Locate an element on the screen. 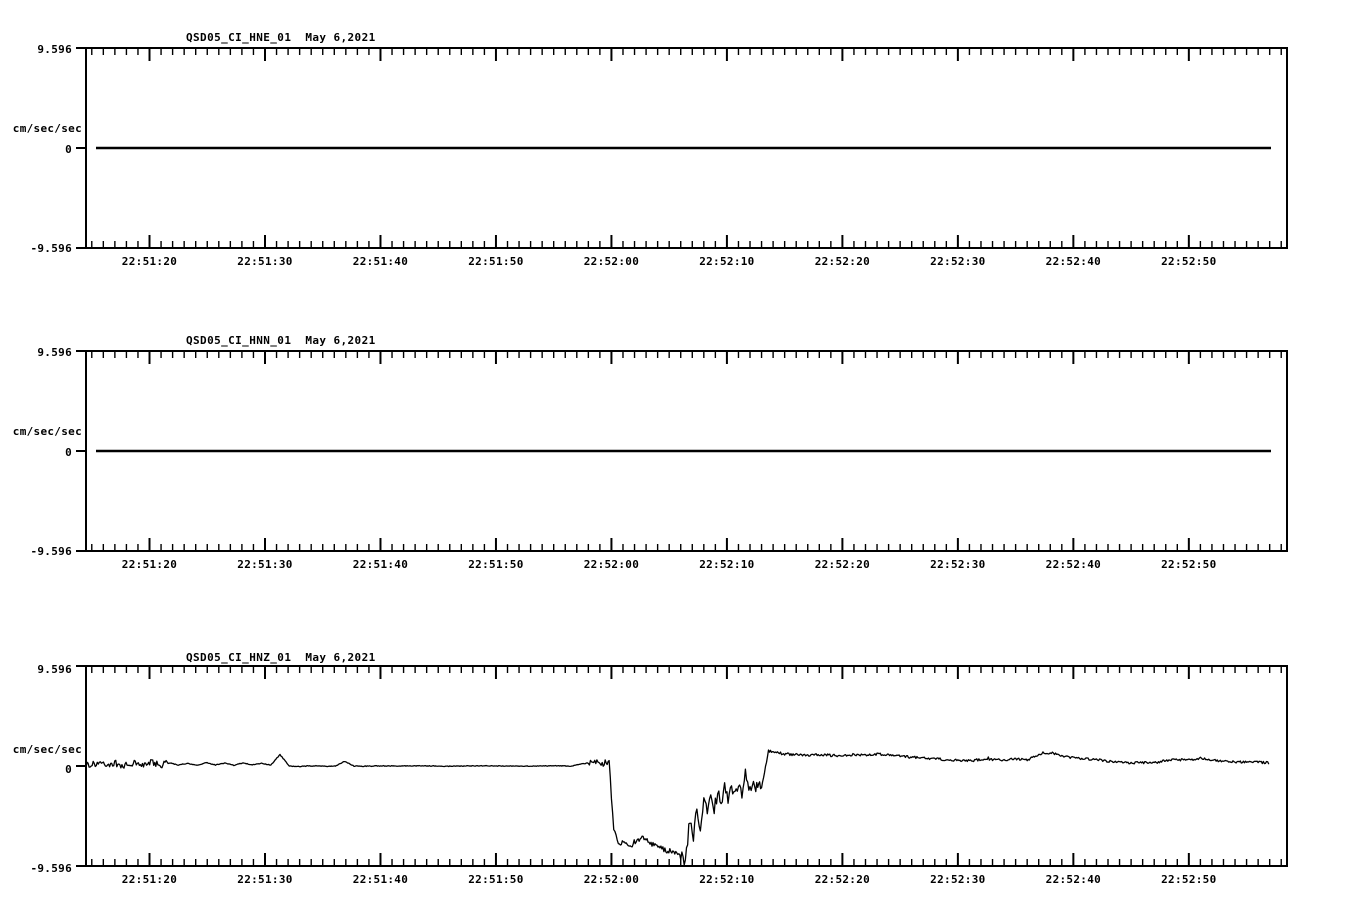 This screenshot has height=924, width=1358. y-tick-min-hnz: -9.596 is located at coordinates (51, 868).